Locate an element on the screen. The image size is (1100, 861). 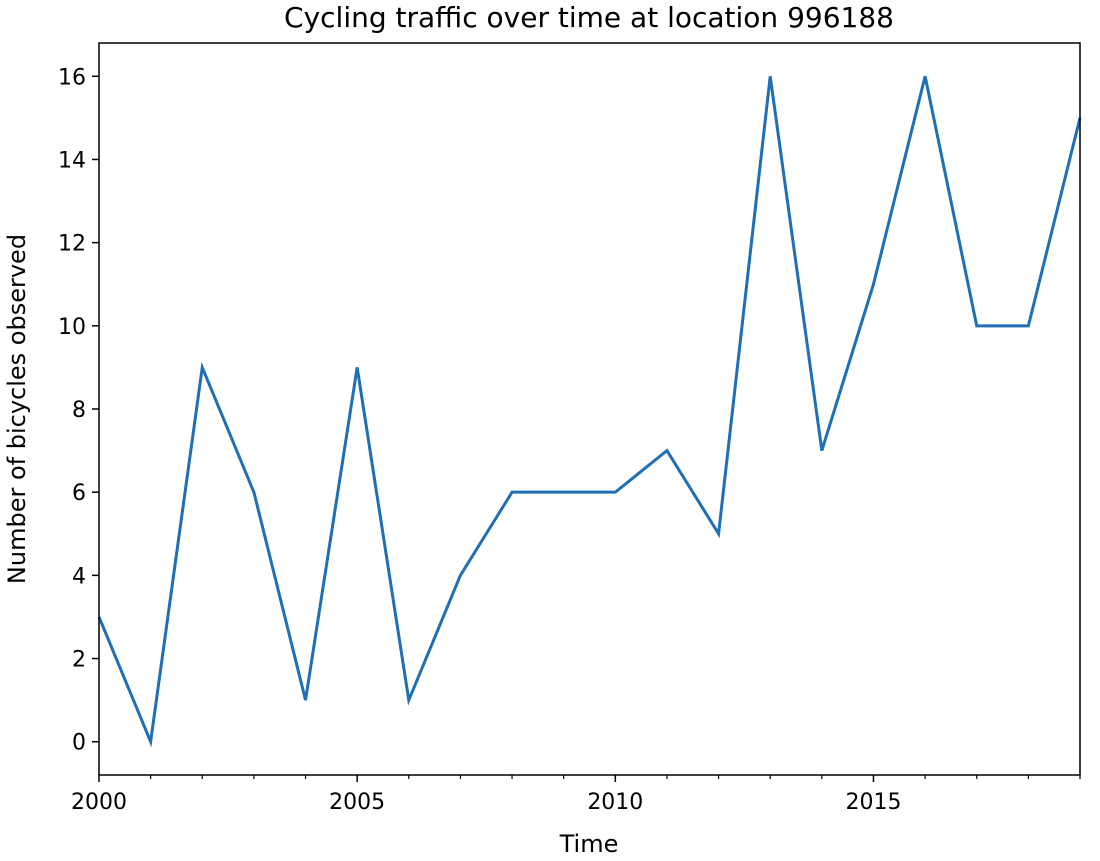
x-tick-label: 2010 is located at coordinates (615, 802).